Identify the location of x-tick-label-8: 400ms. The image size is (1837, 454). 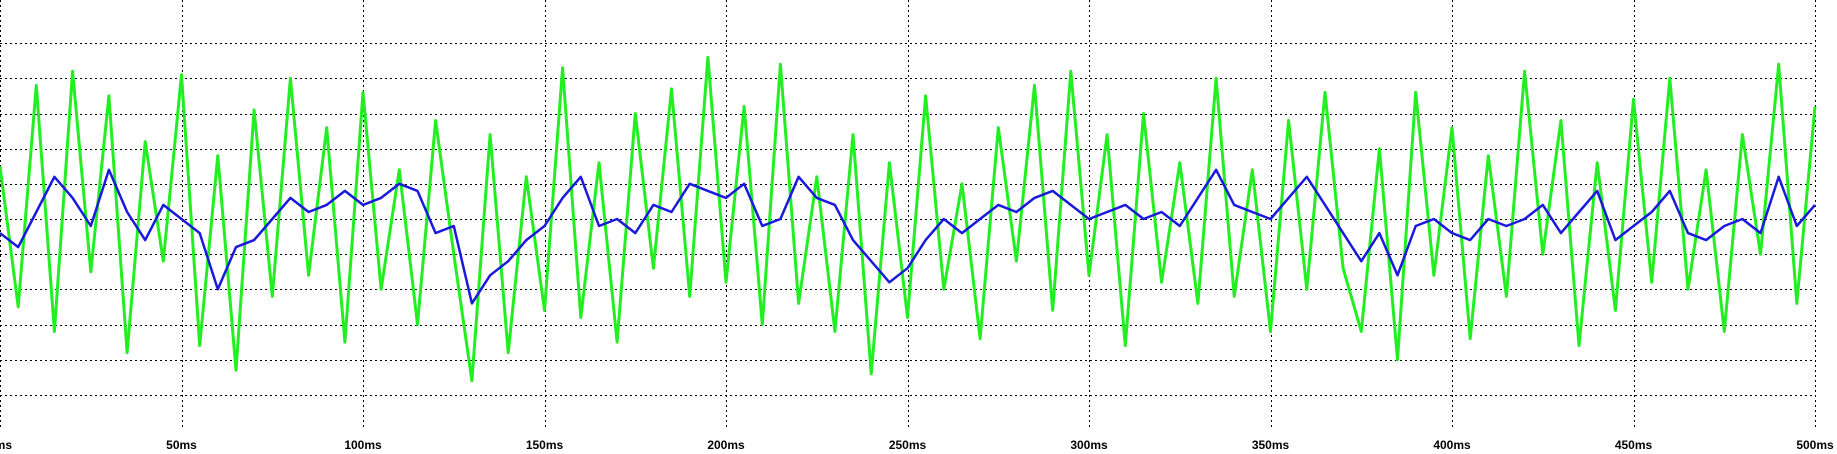
(1452, 445).